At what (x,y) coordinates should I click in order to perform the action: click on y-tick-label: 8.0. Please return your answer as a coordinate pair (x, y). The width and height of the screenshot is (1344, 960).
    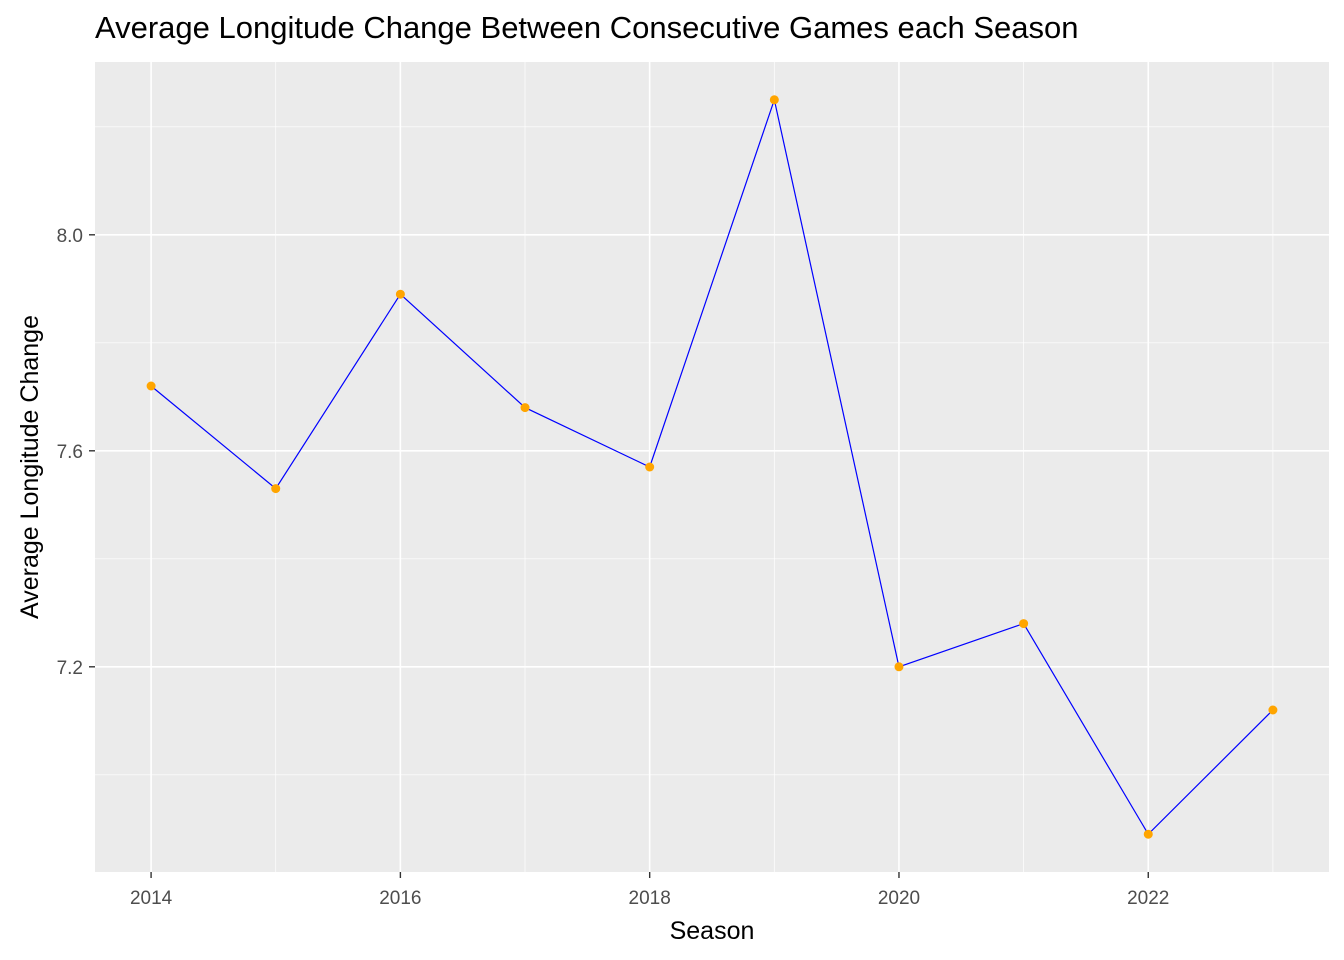
    Looking at the image, I should click on (70, 236).